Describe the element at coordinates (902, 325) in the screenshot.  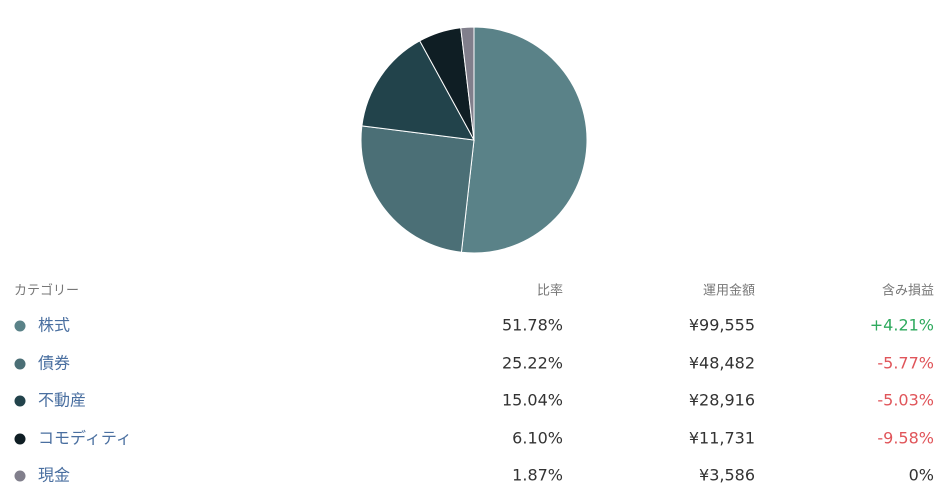
I see `unrealized-pnl: +4.21%` at that location.